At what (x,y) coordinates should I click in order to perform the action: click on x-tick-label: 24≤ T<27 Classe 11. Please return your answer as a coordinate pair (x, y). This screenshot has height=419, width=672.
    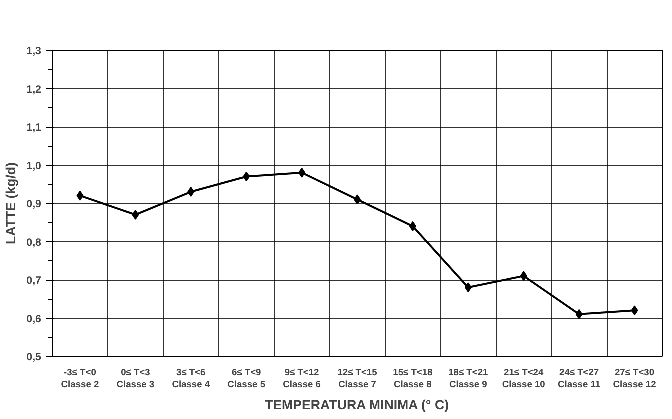
    Looking at the image, I should click on (579, 379).